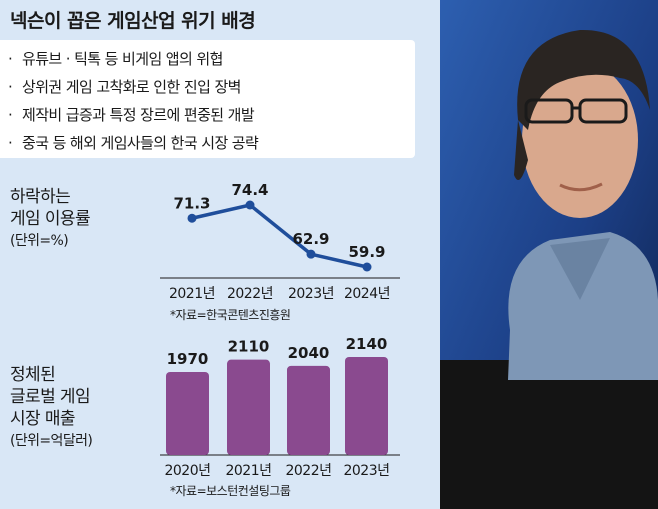 The width and height of the screenshot is (658, 509). I want to click on bar-chart-label: 정체된 글로벌 게임 시장 매출 (단위=억달러), so click(51, 408).